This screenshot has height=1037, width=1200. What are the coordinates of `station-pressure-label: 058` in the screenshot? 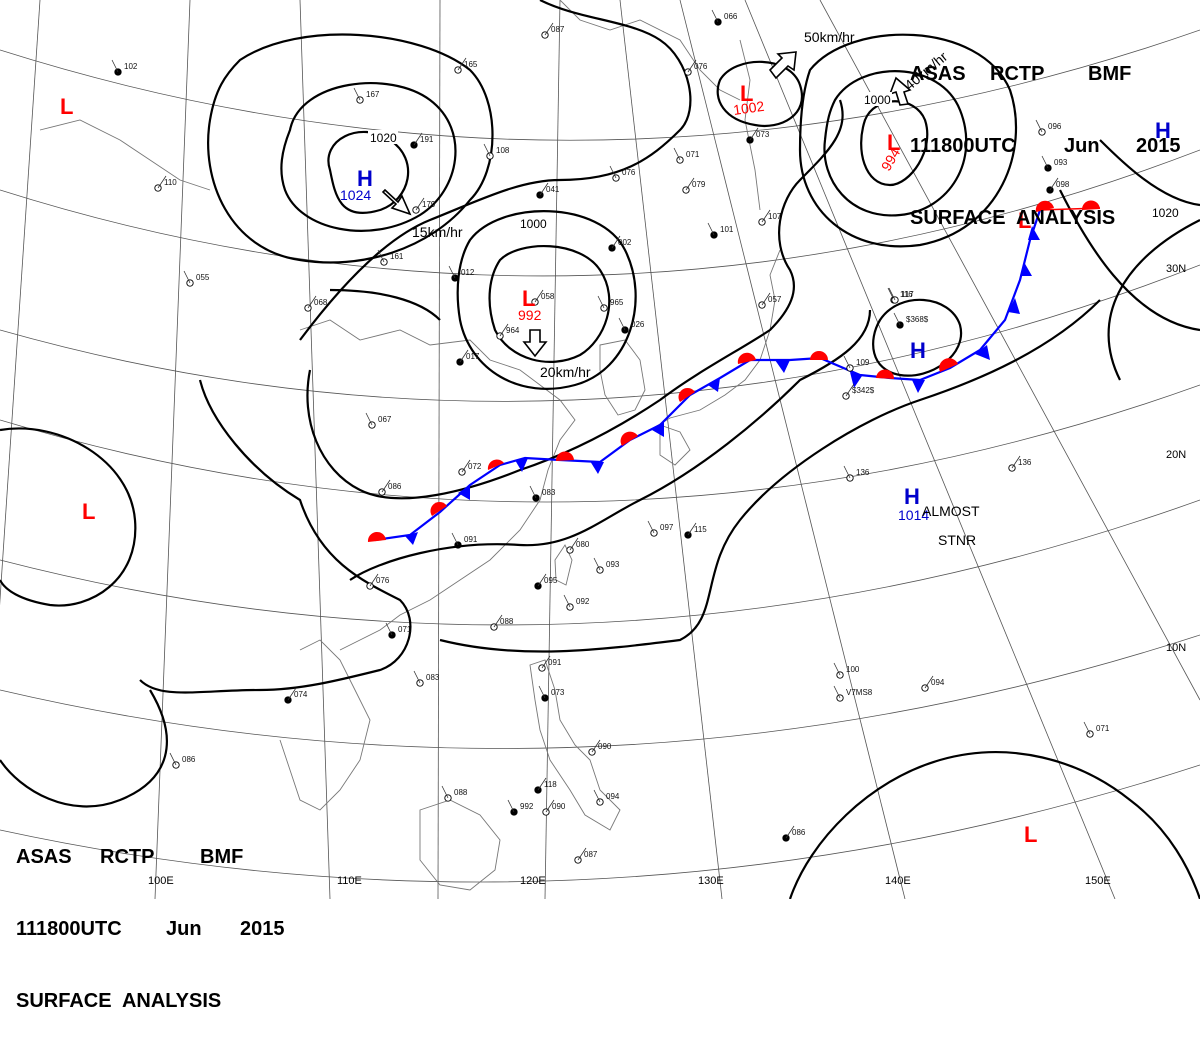 It's located at (548, 296).